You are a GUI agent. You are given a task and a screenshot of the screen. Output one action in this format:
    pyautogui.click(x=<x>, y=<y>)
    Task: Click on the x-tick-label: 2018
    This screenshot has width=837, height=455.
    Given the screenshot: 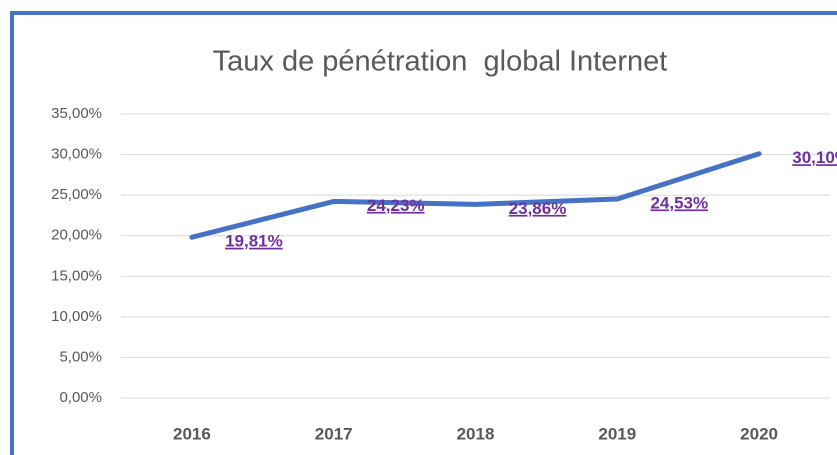 What is the action you would take?
    pyautogui.click(x=476, y=433)
    